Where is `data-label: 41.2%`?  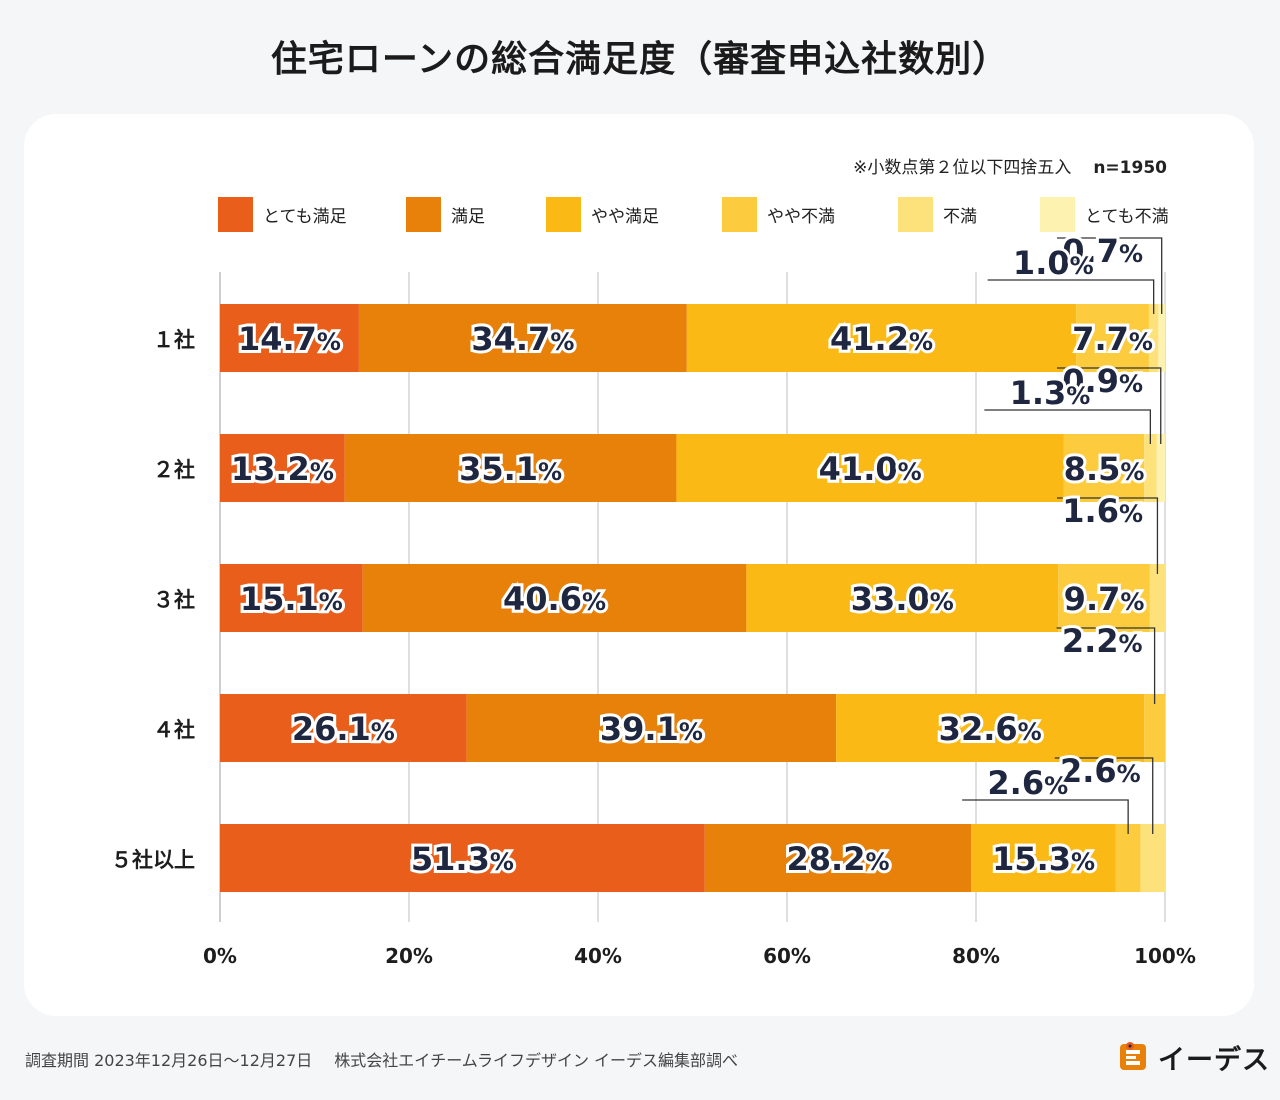
data-label: 41.2% is located at coordinates (881, 339).